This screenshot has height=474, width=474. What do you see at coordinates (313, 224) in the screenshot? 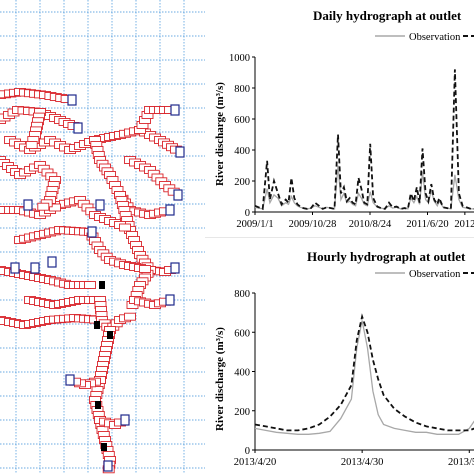
I see `x-tick-label: 2009/10/28` at bounding box center [313, 224].